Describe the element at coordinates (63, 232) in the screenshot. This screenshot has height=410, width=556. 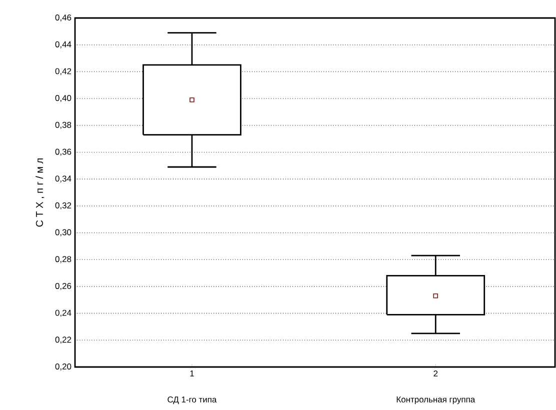
I see `y-tick-label: 0,30` at that location.